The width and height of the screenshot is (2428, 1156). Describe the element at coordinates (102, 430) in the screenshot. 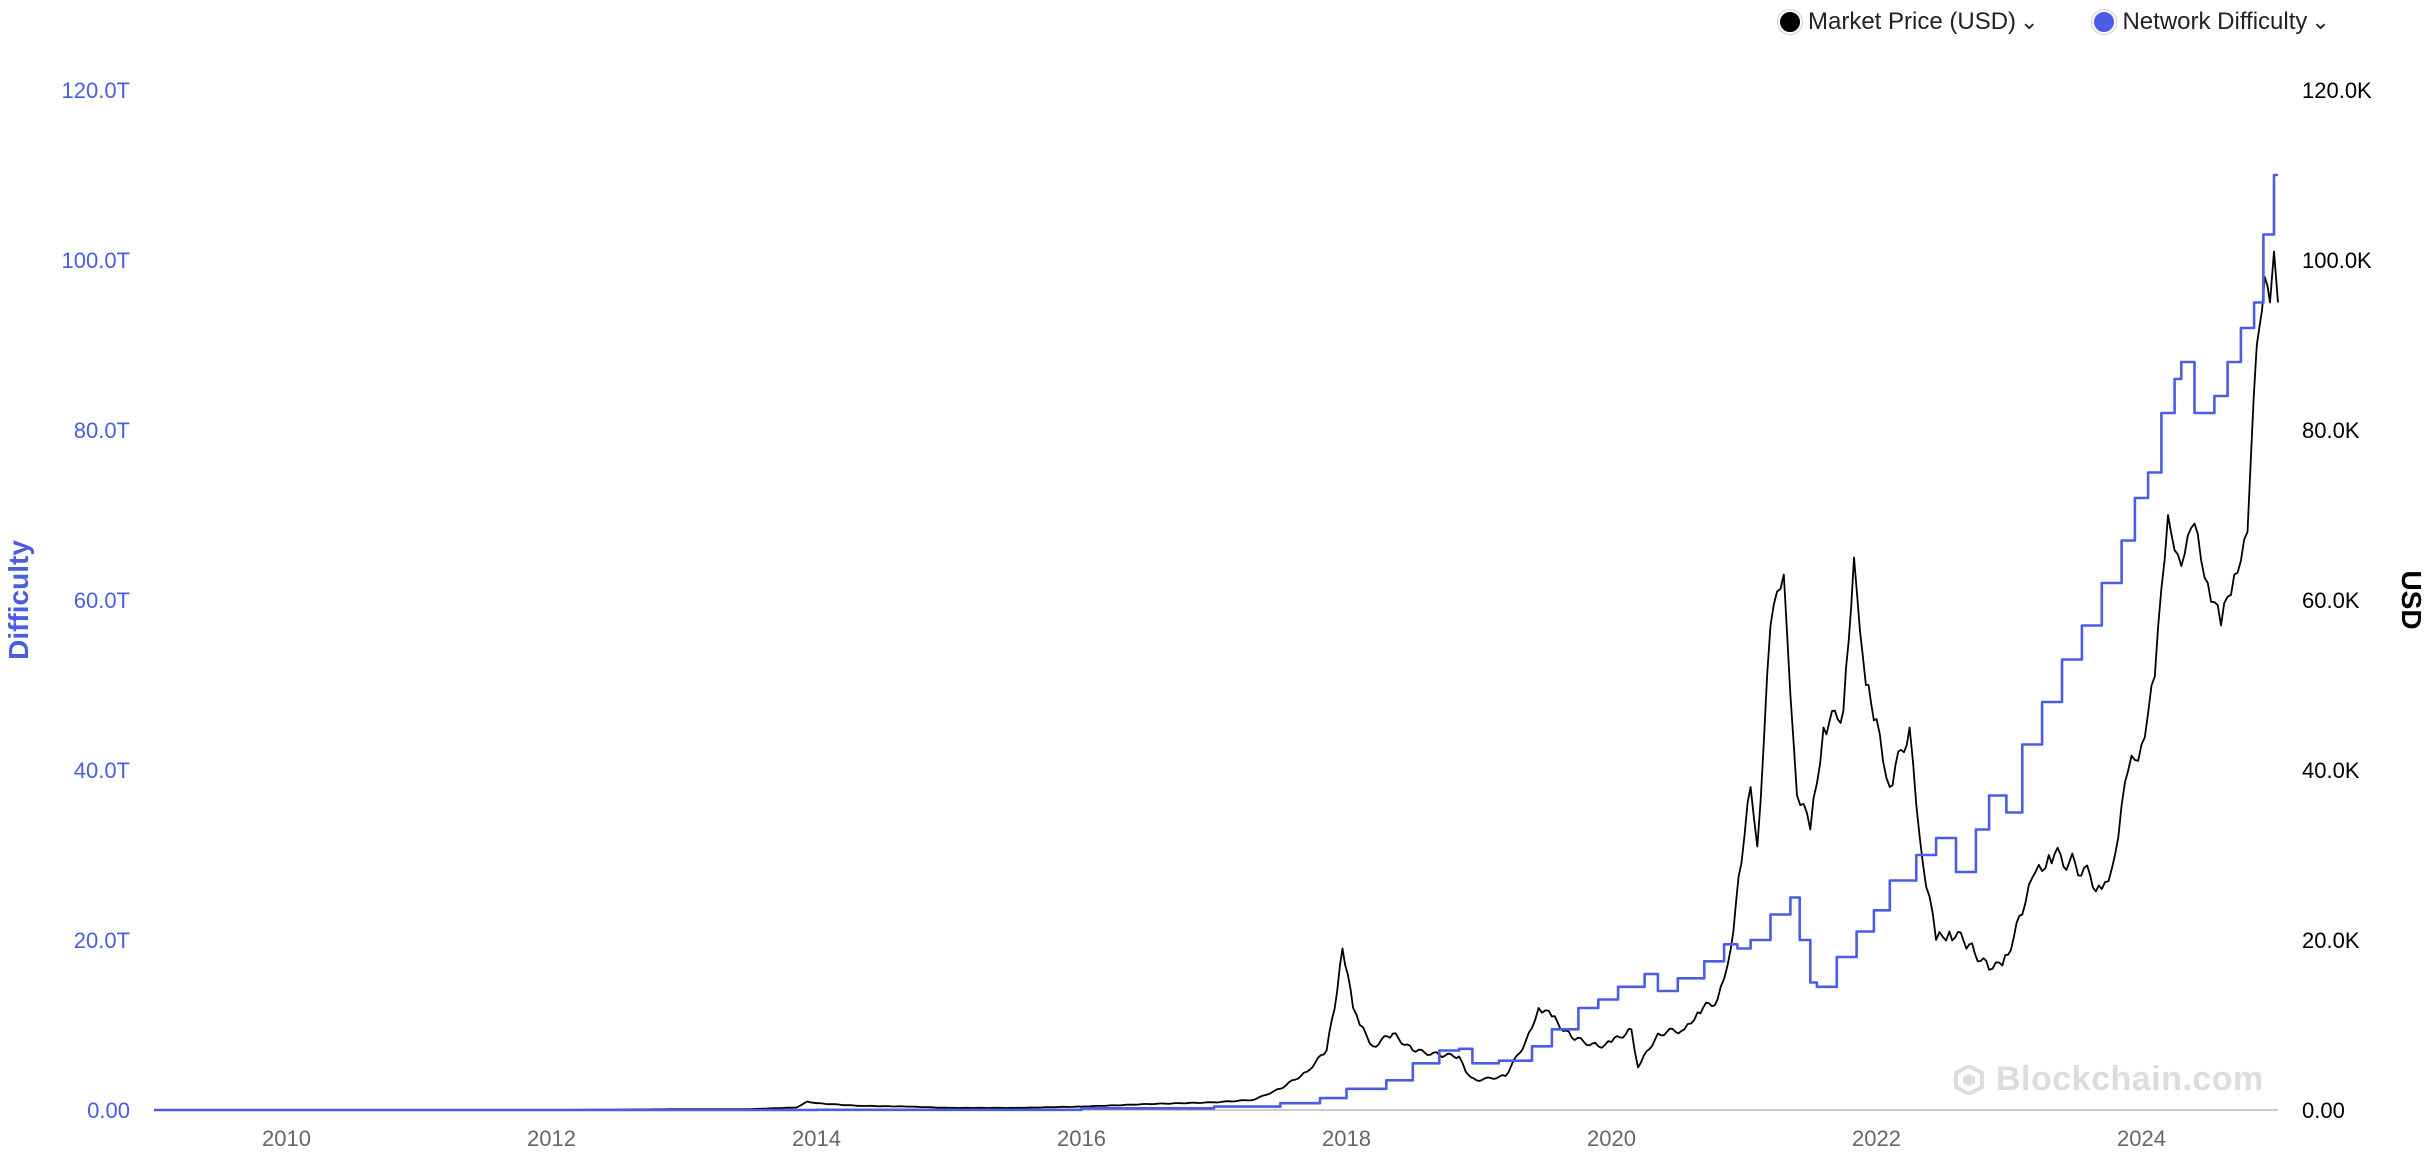

I see `left-tick-label: 80.0T` at that location.